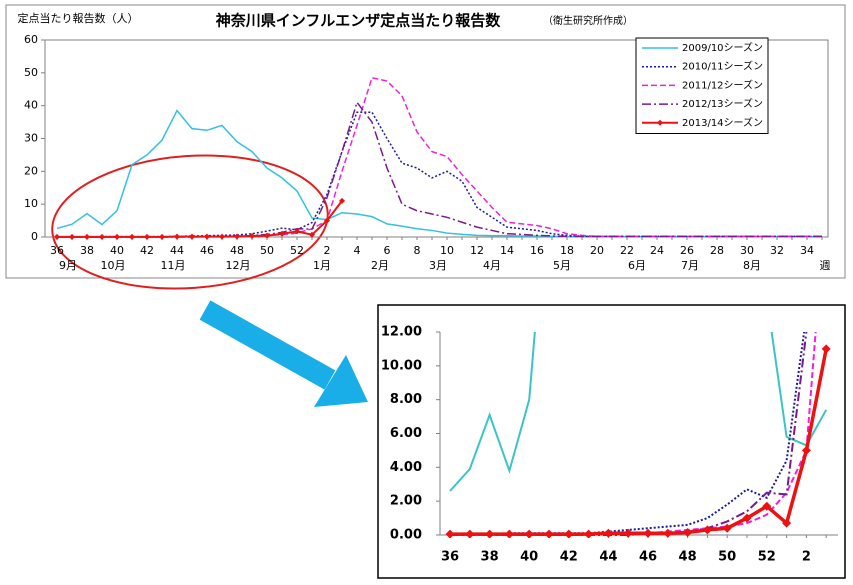 This screenshot has width=853, height=585. Describe the element at coordinates (387, 250) in the screenshot. I see `x-tick-label: 6` at that location.